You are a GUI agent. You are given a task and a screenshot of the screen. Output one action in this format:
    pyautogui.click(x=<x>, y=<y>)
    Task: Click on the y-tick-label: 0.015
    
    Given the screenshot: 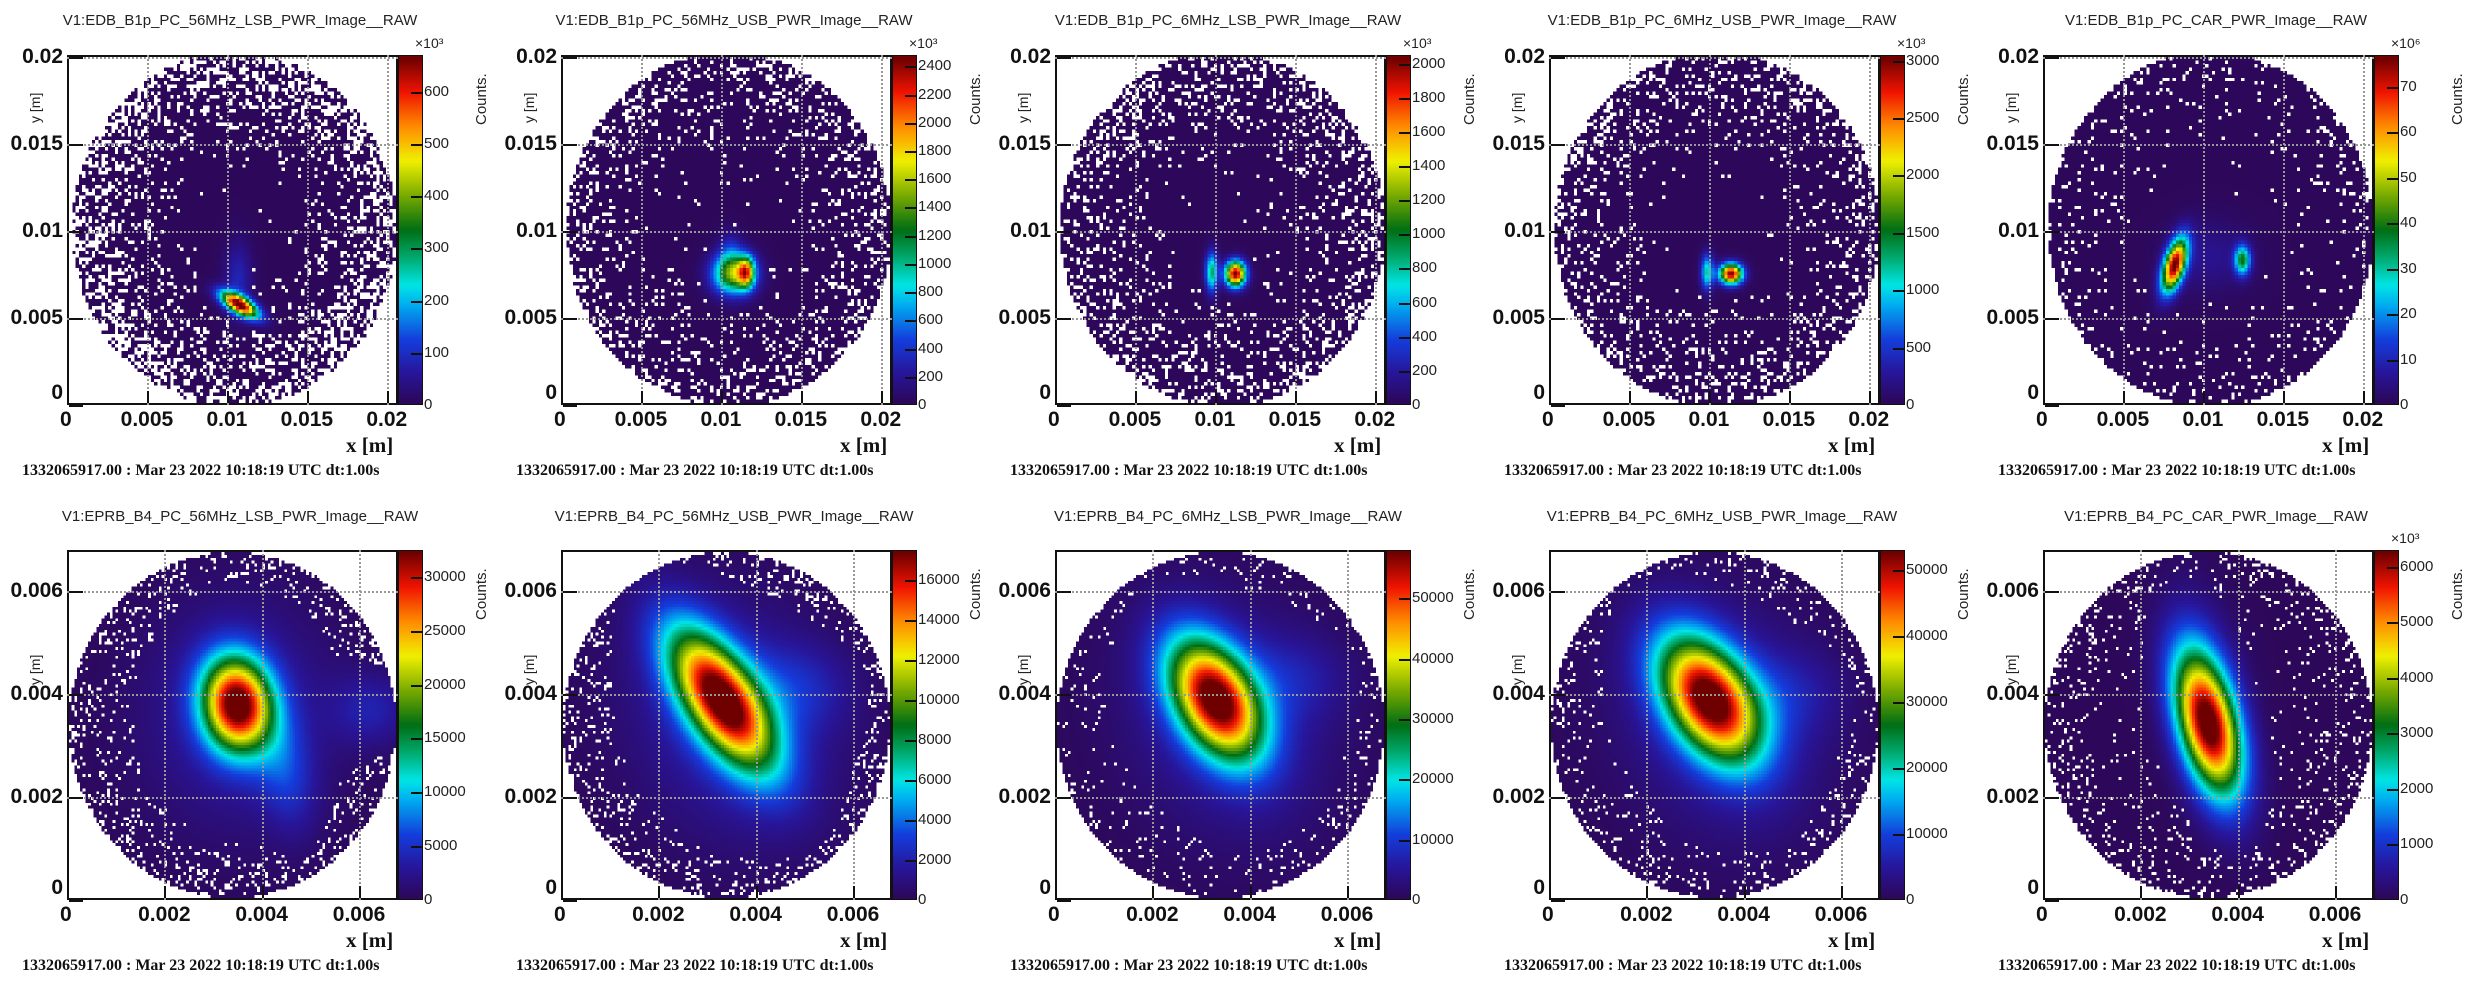 What is the action you would take?
    pyautogui.click(x=1024, y=143)
    